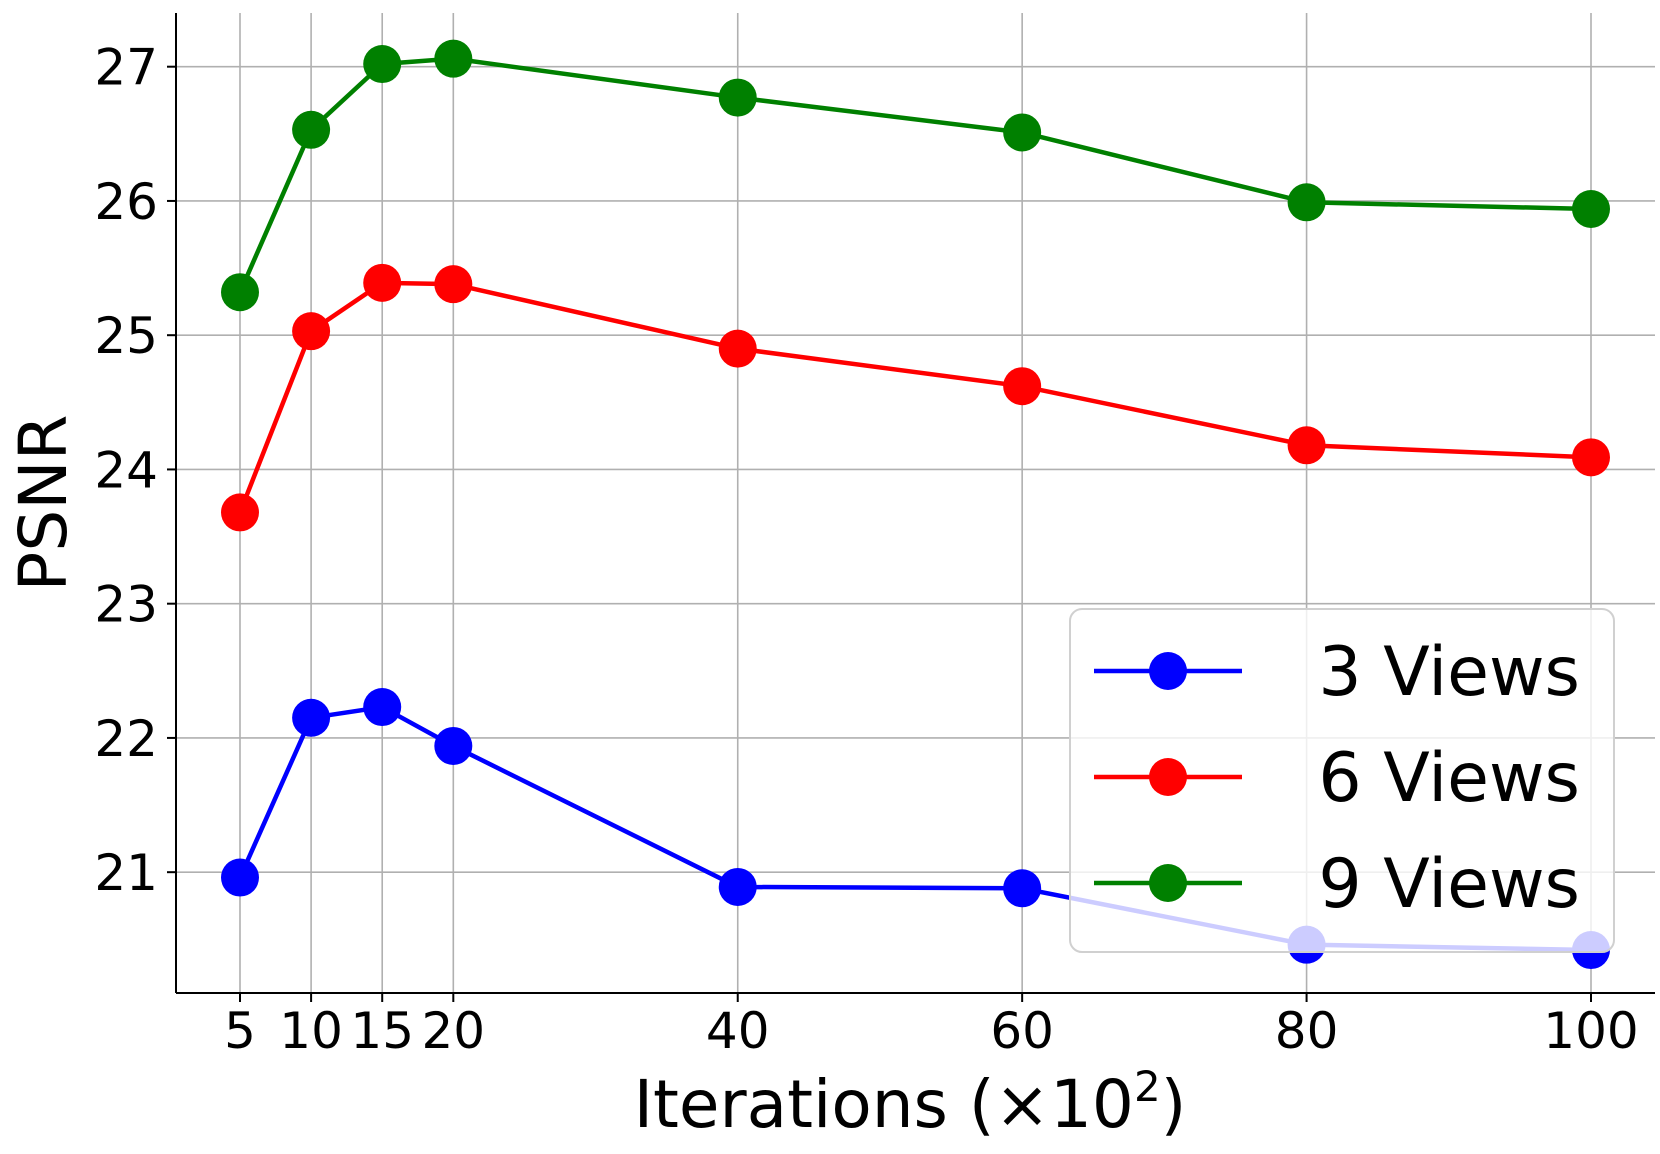 The width and height of the screenshot is (1660, 1154). Describe the element at coordinates (311, 1031) in the screenshot. I see `x-tick-label-10: 10` at that location.